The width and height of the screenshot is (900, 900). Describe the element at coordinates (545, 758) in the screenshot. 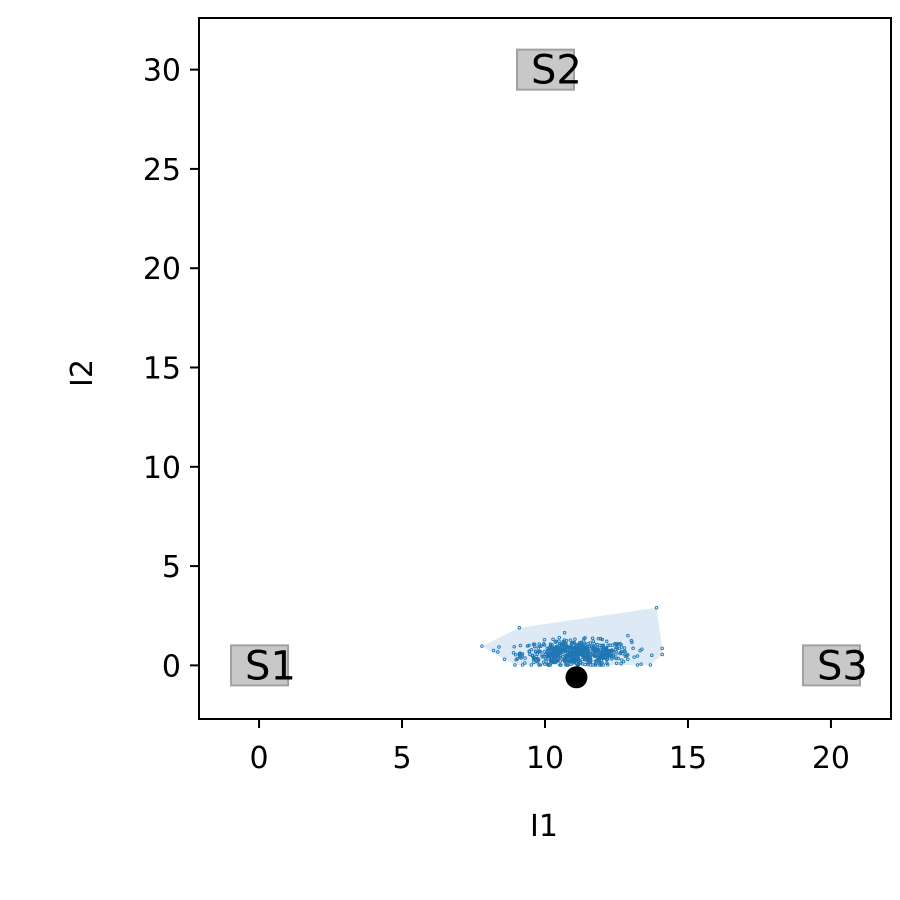

I see `x-tick-label: 10` at that location.